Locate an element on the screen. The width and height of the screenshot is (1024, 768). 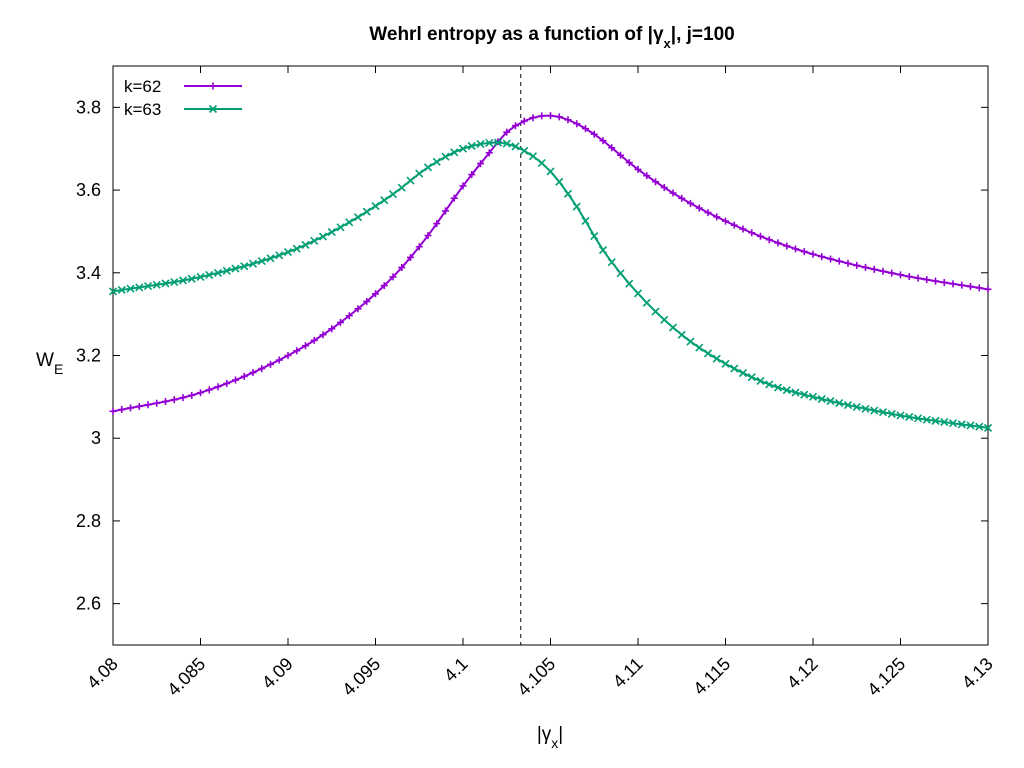
legend-label: k=63 is located at coordinates (142, 109).